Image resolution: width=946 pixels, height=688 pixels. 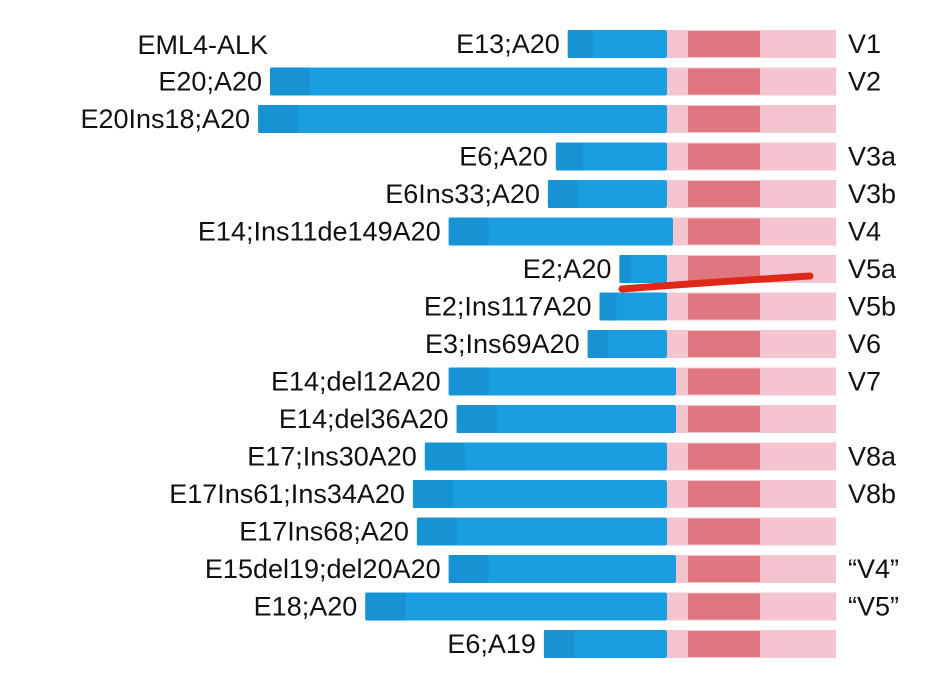 I want to click on variant-label: E20;A20, so click(x=210, y=82).